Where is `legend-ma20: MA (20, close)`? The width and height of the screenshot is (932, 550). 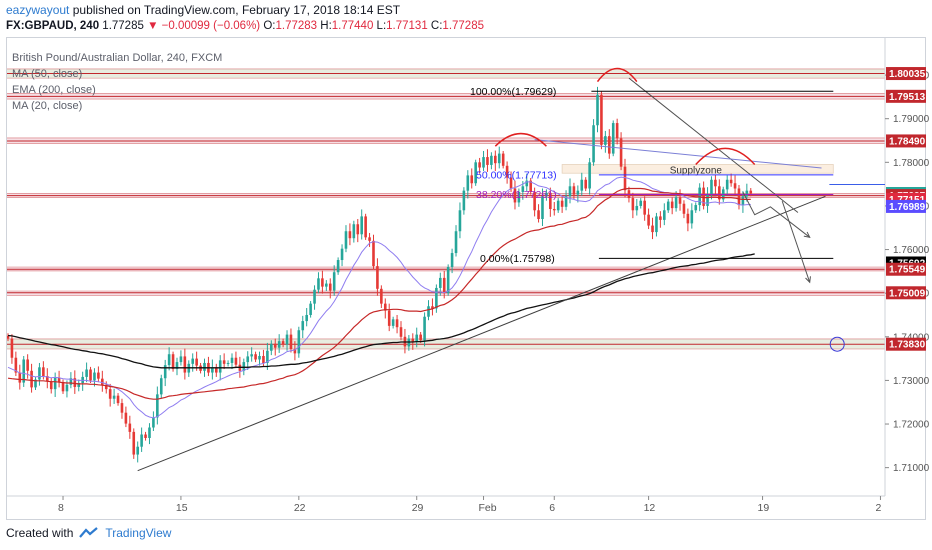
legend-ma20: MA (20, close) is located at coordinates (47, 106).